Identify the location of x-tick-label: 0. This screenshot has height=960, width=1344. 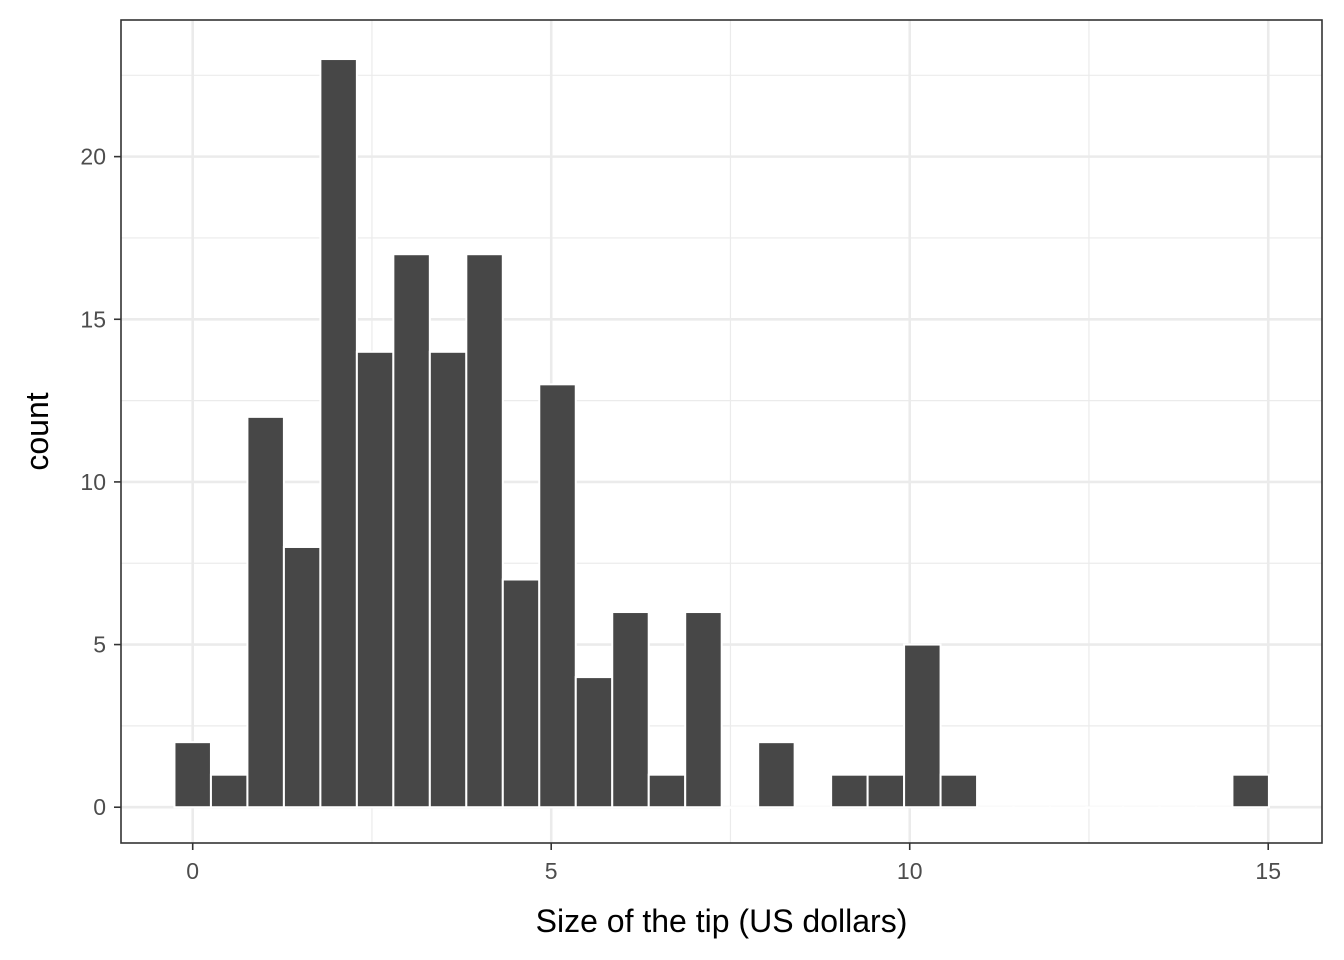
(192, 871).